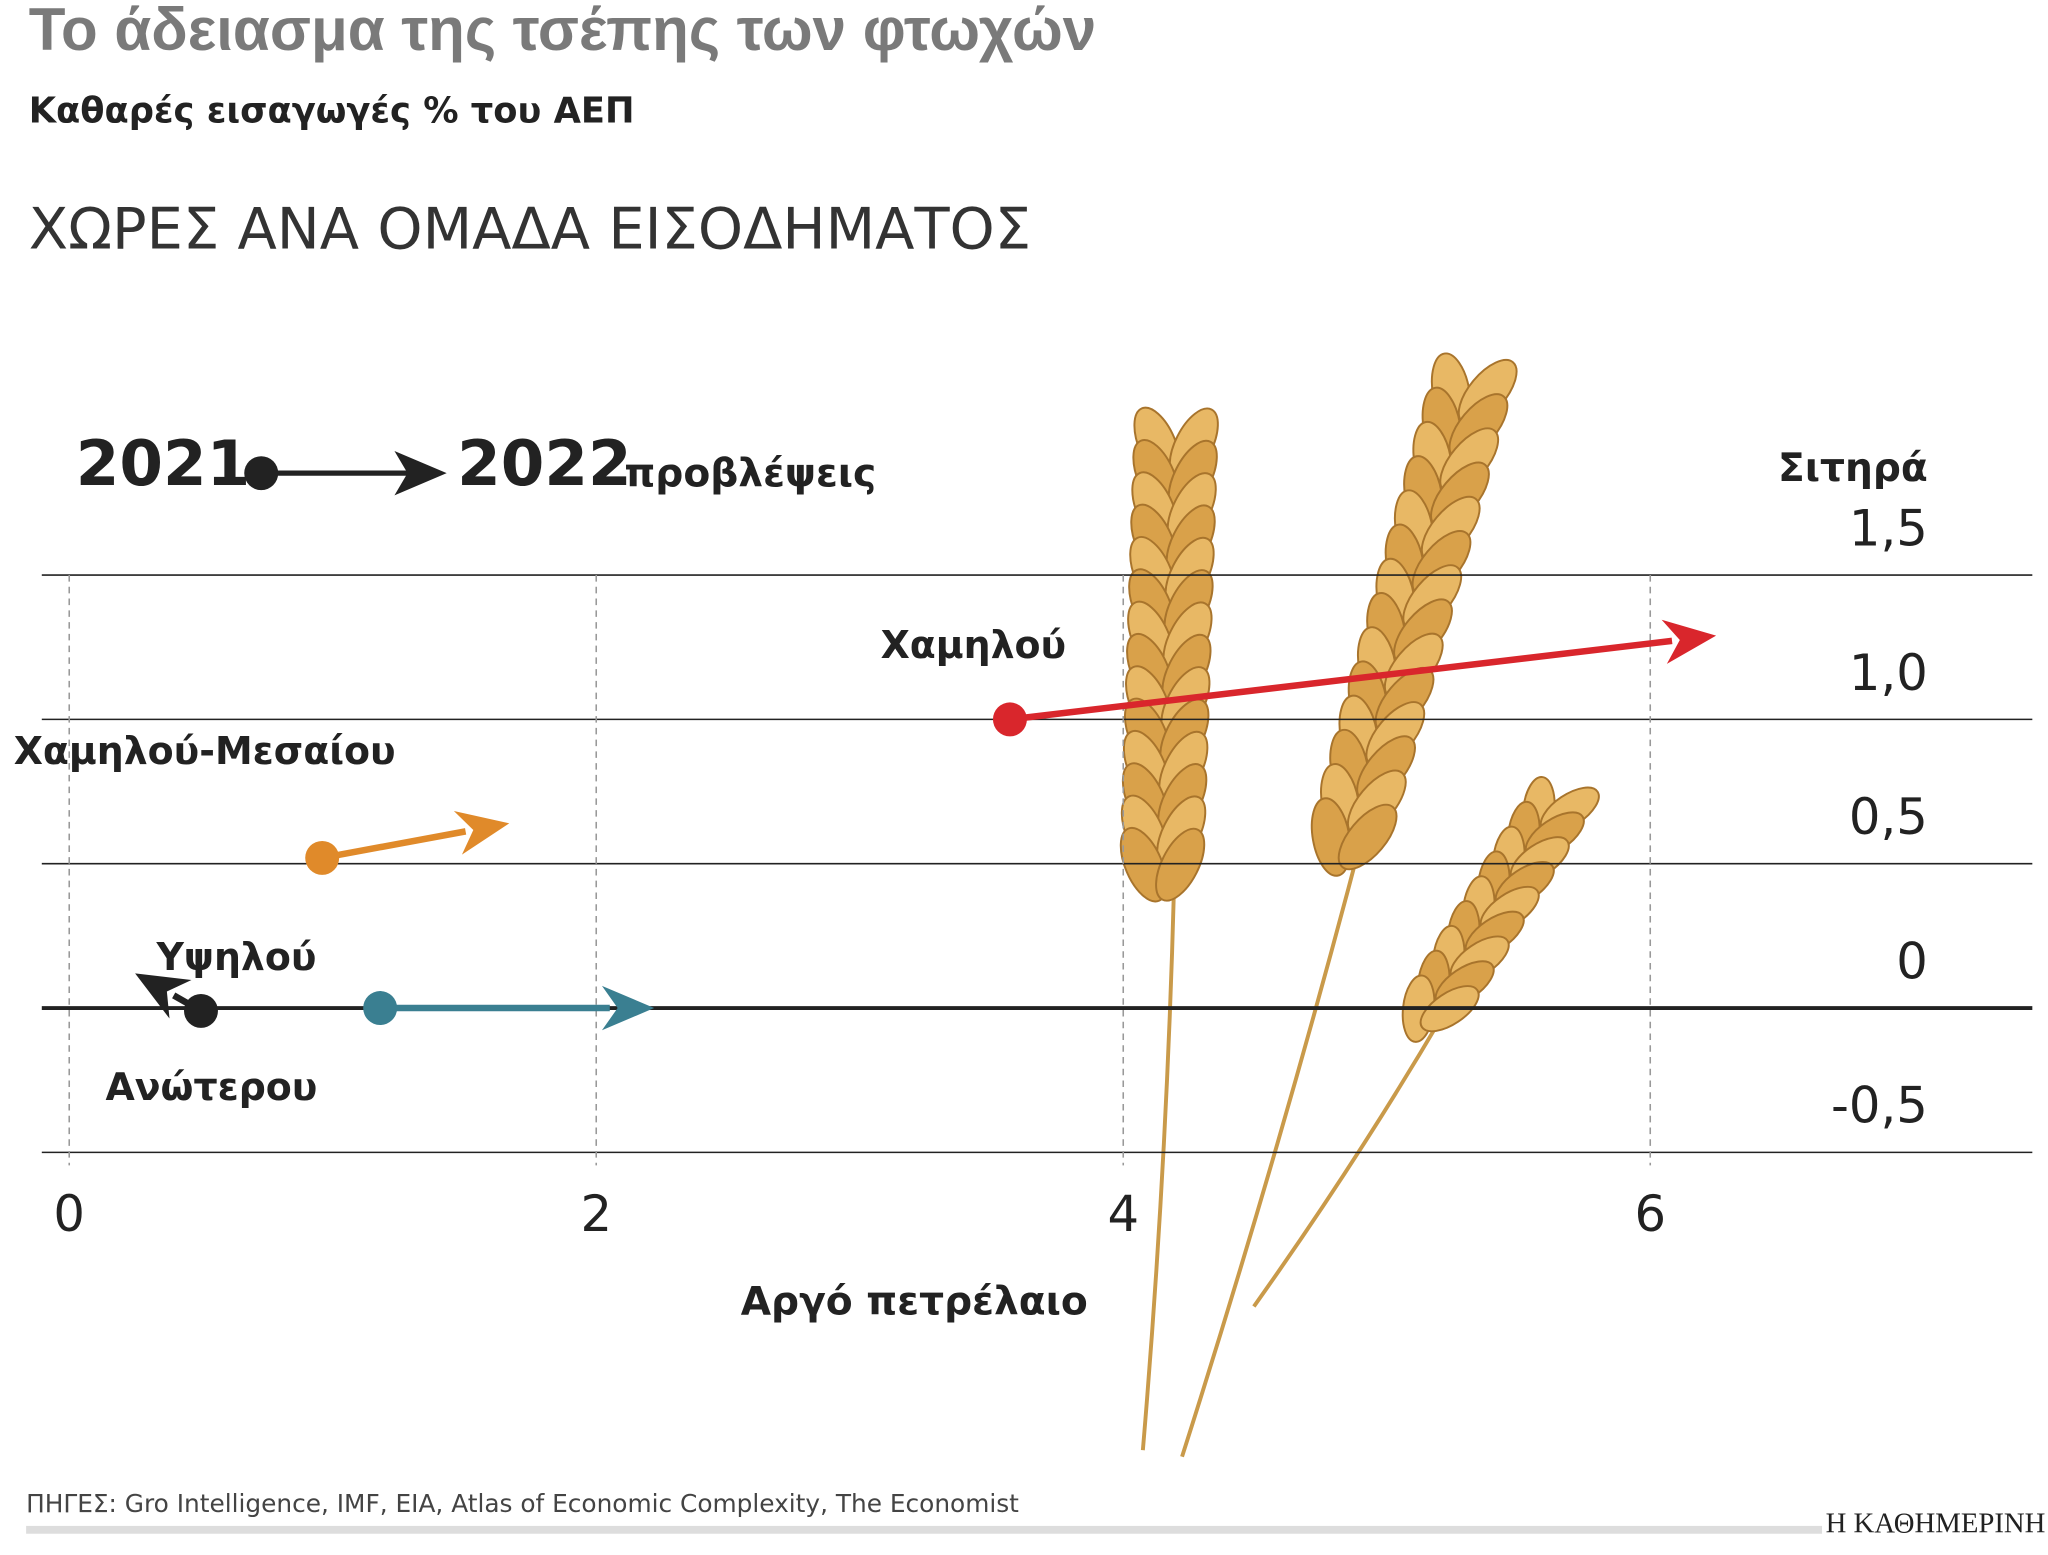  I want to click on series-label: Χαμηλού, so click(974, 645).